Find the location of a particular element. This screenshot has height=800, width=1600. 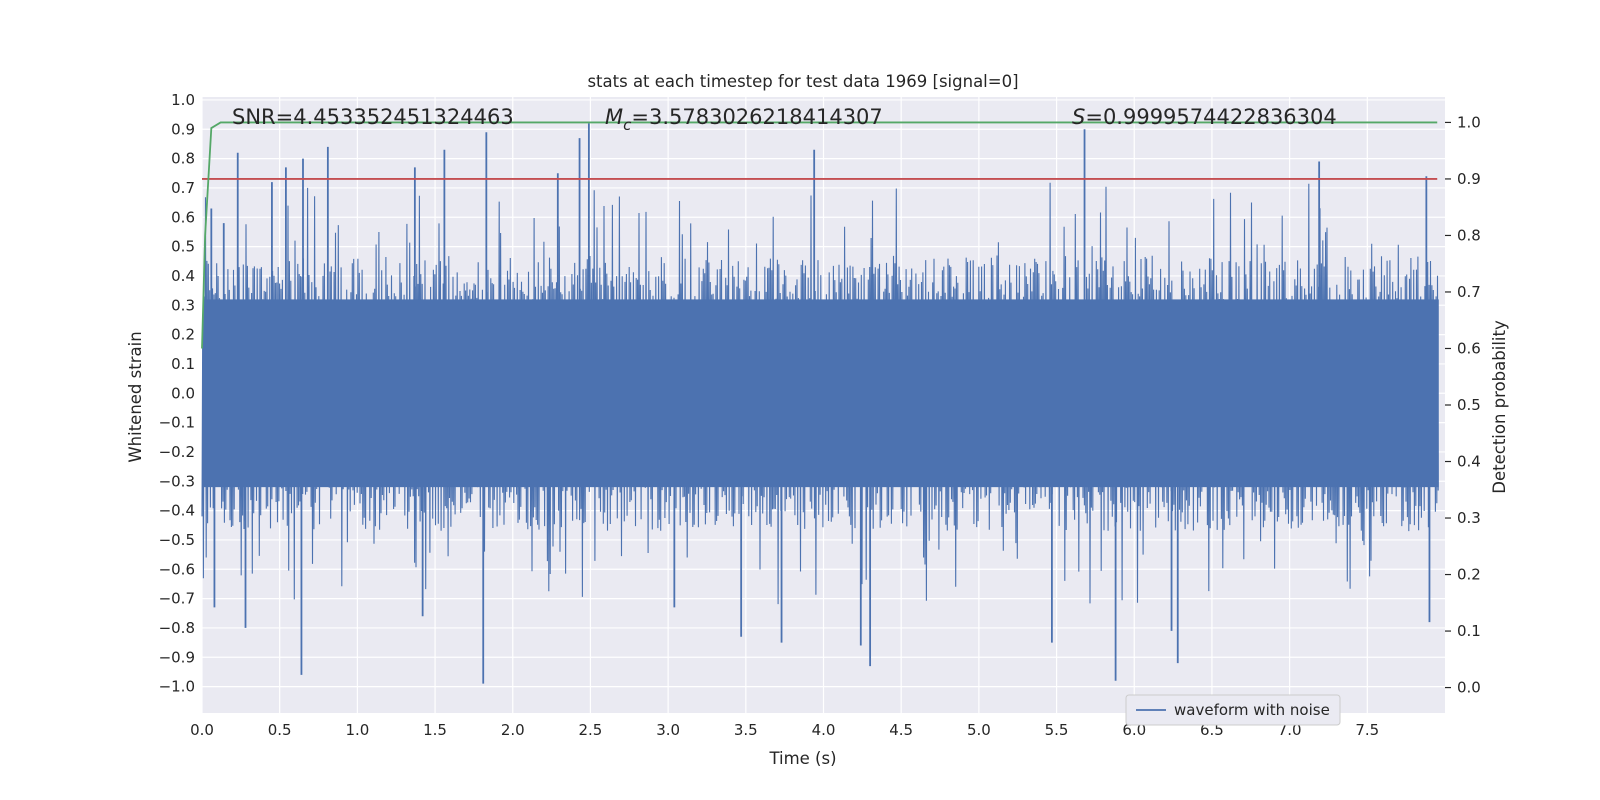

legend-box is located at coordinates (1233, 710).